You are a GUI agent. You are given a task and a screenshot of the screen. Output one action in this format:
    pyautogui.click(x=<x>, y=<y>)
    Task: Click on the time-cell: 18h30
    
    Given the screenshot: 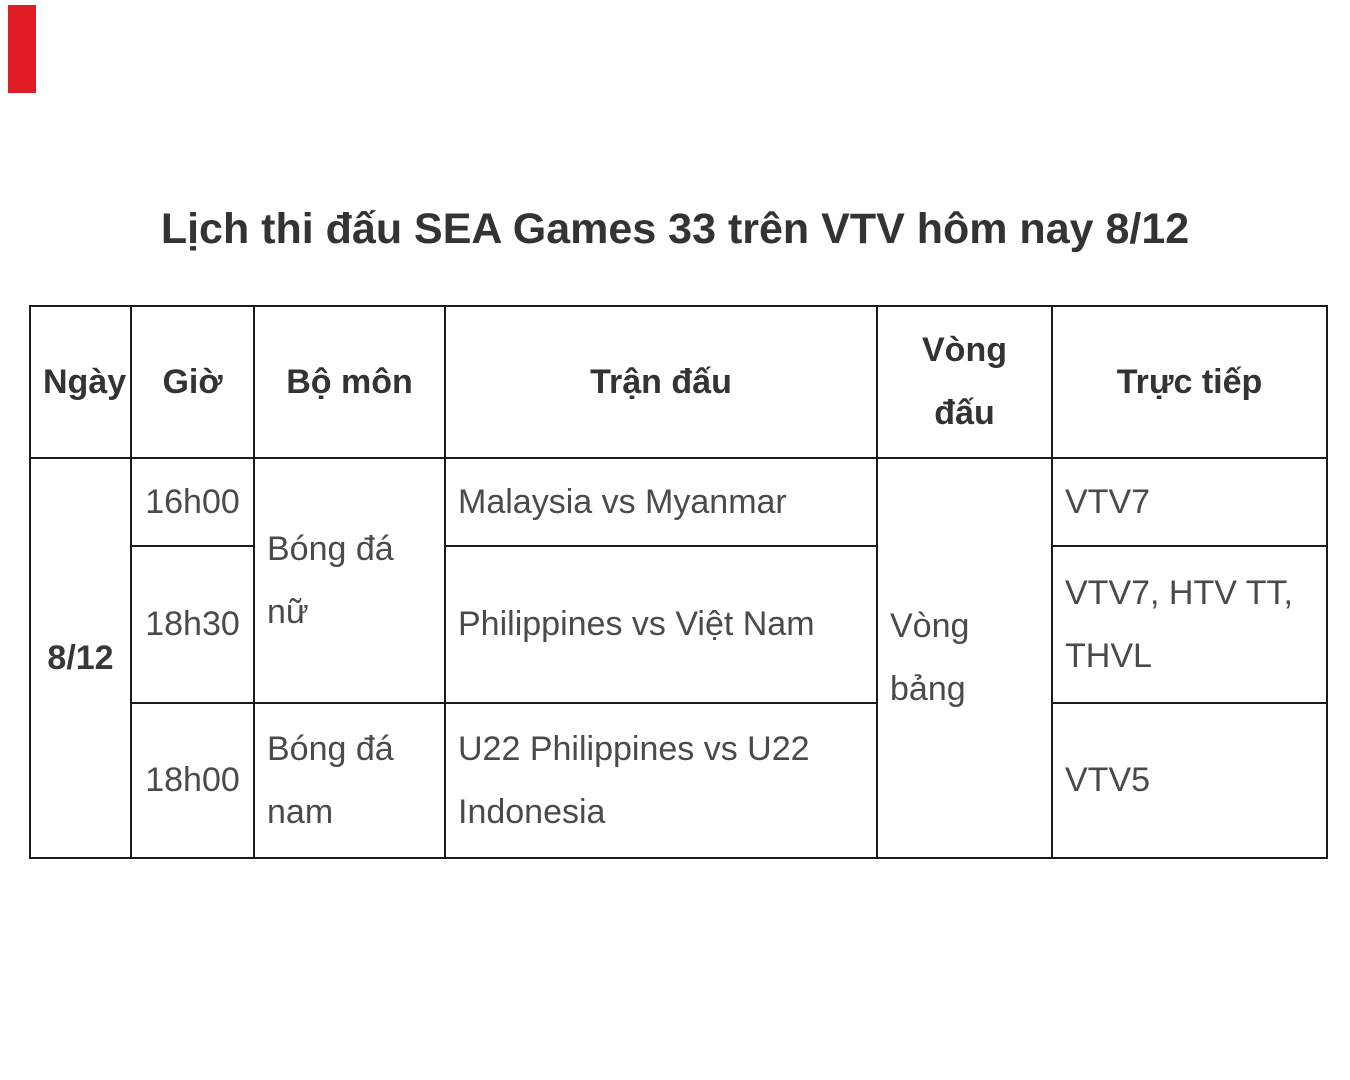 What is the action you would take?
    pyautogui.click(x=192, y=624)
    